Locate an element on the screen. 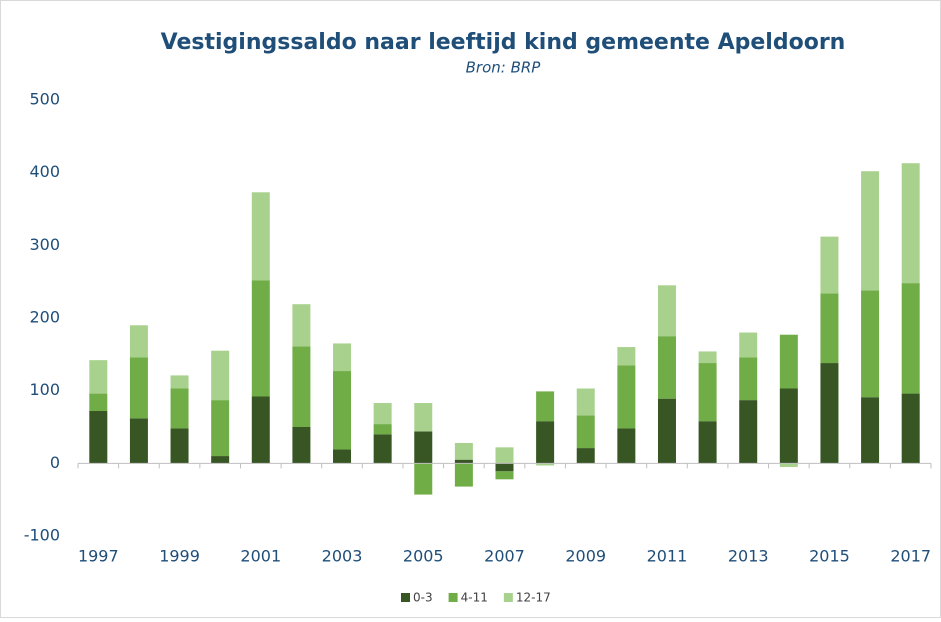 The image size is (941, 622). x-tick-label: 2001 is located at coordinates (260, 556).